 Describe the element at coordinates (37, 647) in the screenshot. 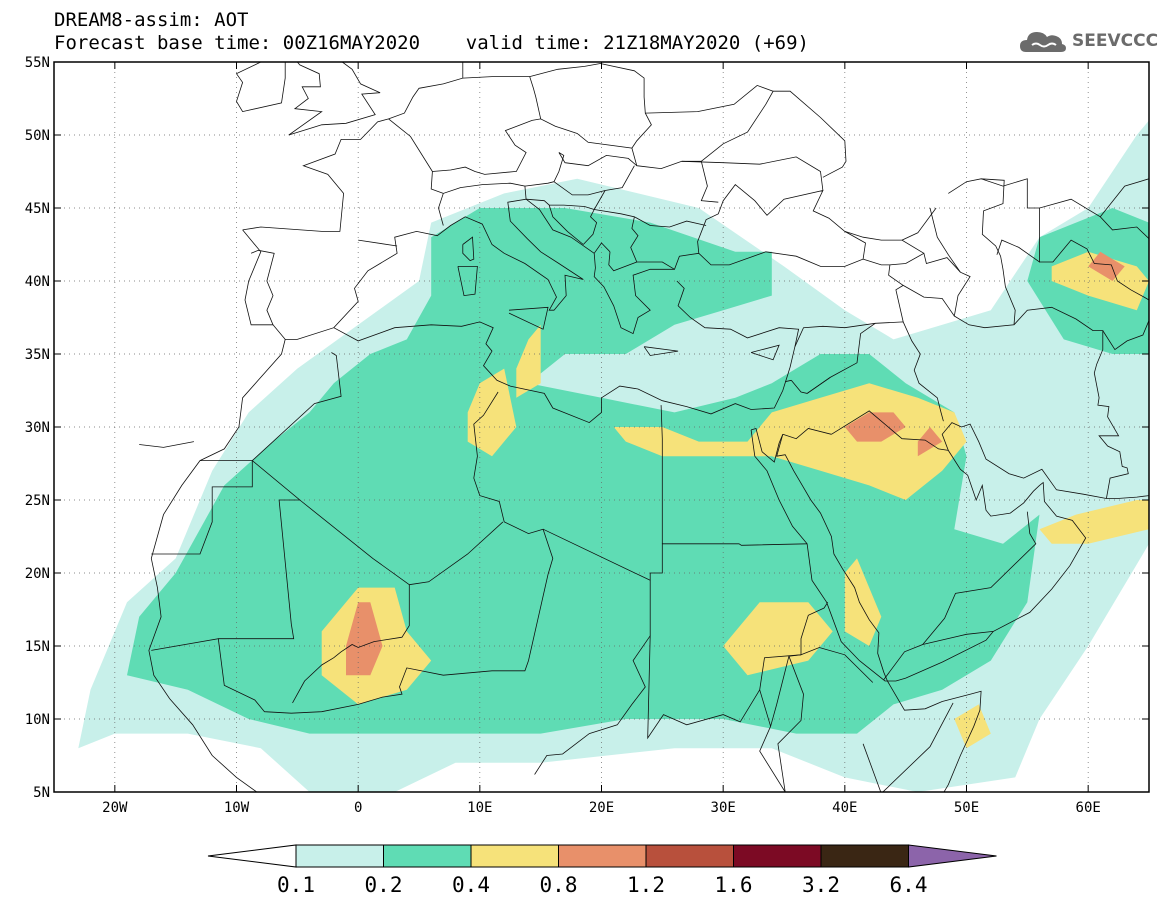

I see `lat-tick-label: 15N` at that location.